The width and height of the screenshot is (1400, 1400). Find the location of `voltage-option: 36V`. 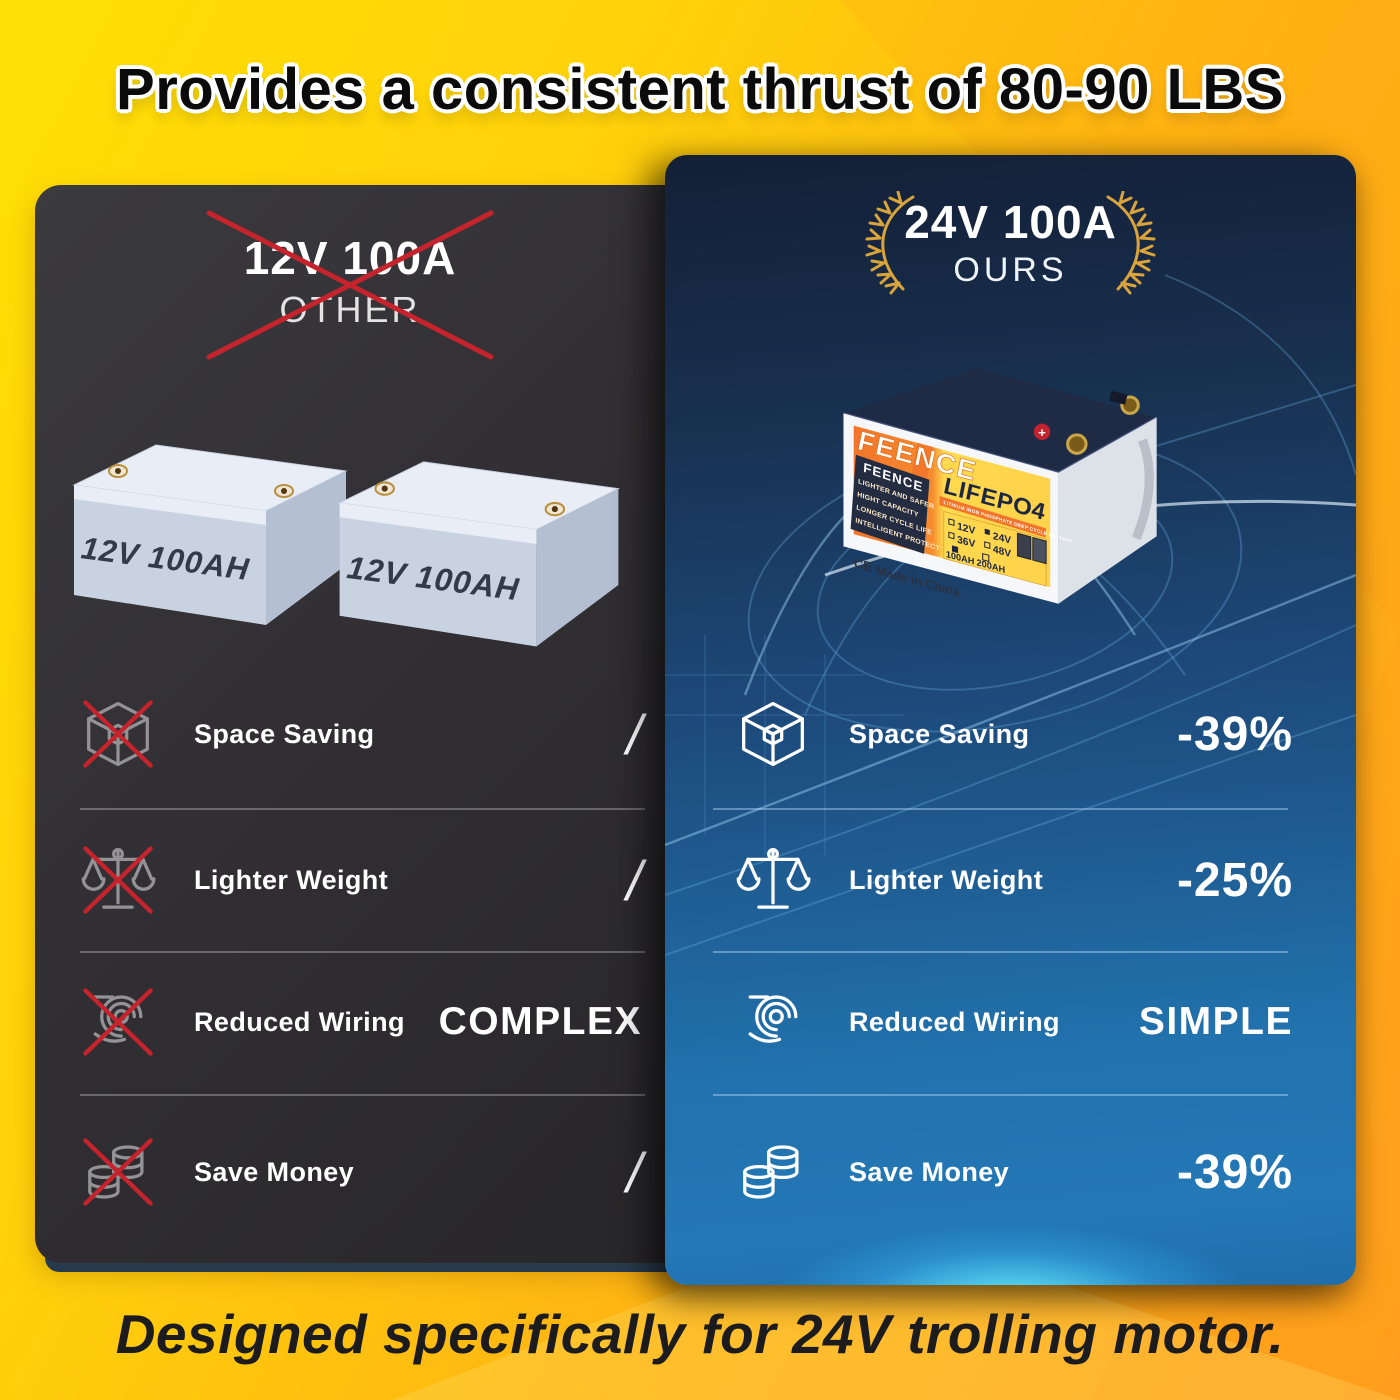

voltage-option: 36V is located at coordinates (966, 543).